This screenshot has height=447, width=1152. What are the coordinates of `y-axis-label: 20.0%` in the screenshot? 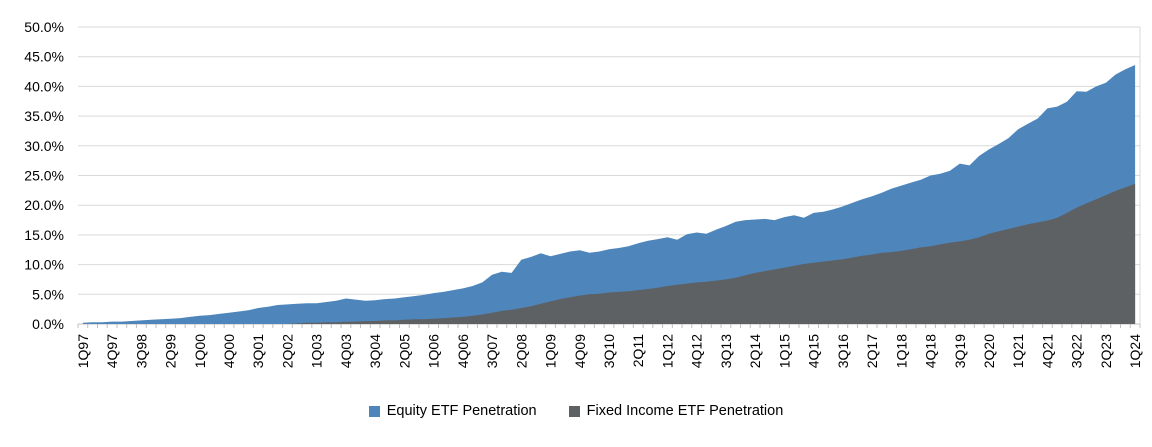 It's located at (44, 205).